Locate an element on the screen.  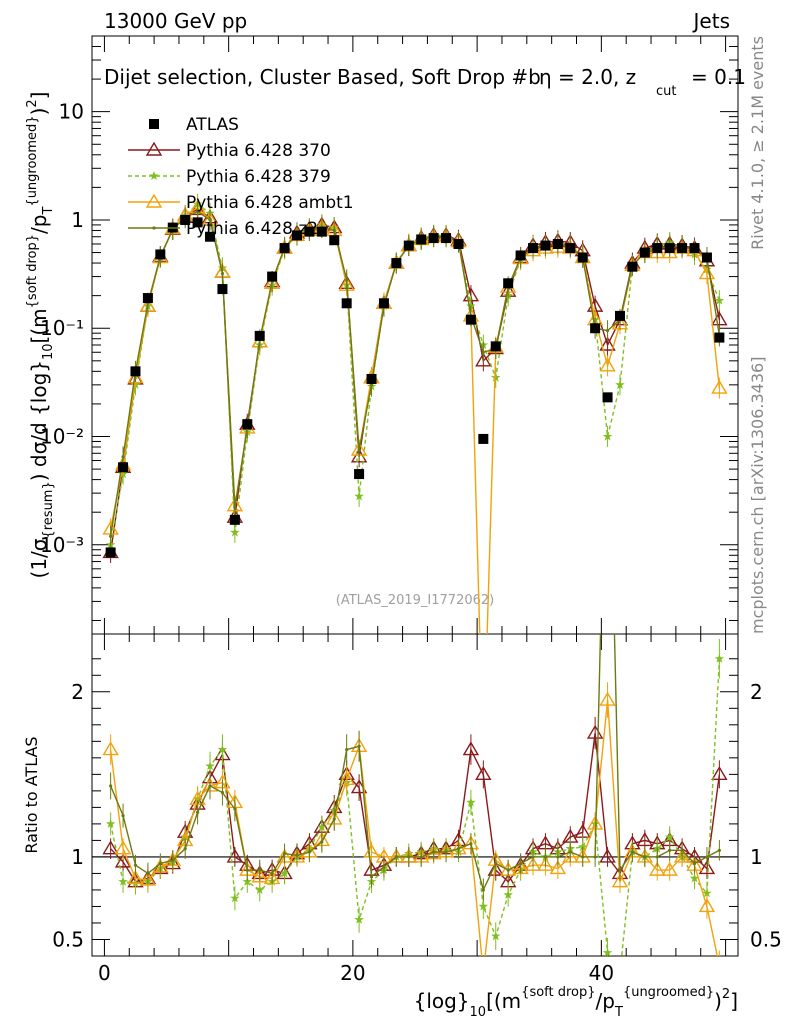
title-eta: η = 2.0, z is located at coordinates (587, 77).